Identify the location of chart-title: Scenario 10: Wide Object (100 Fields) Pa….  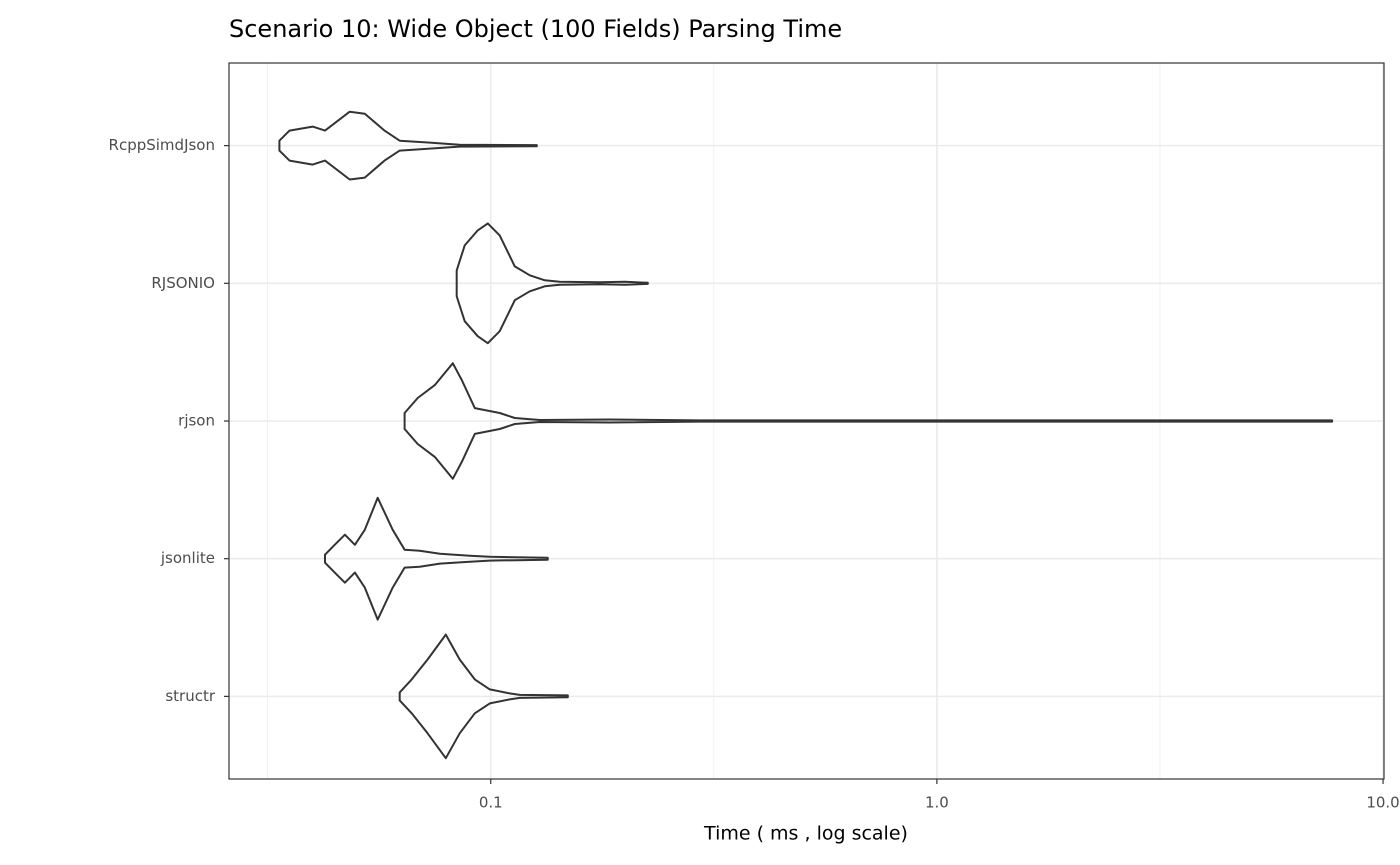
(535, 29).